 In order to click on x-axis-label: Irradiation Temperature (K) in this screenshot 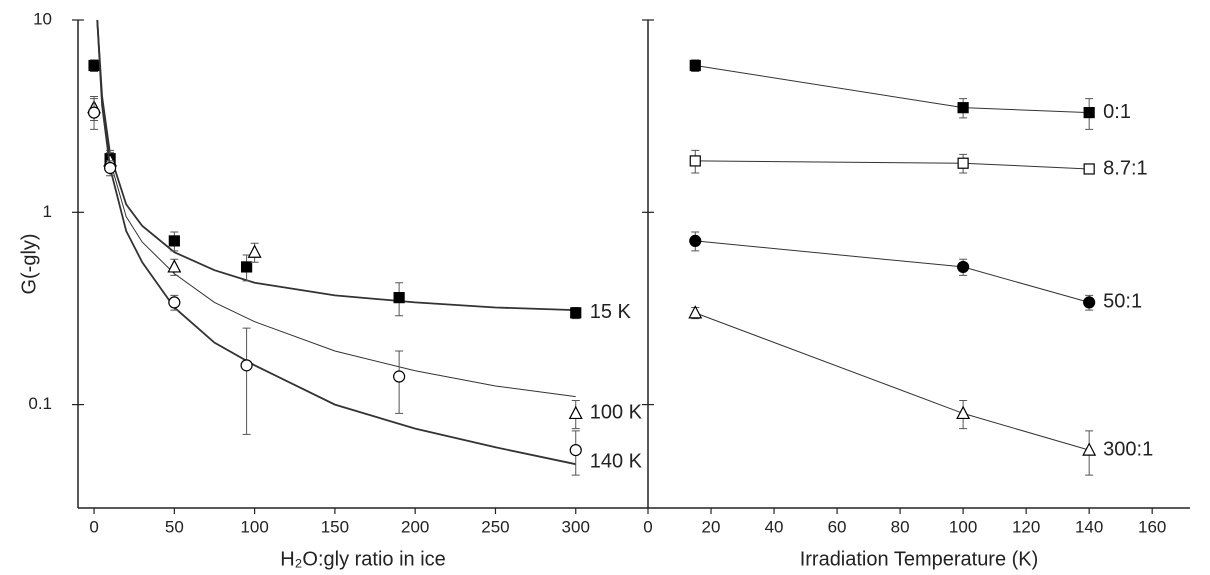, I will do `click(919, 559)`.